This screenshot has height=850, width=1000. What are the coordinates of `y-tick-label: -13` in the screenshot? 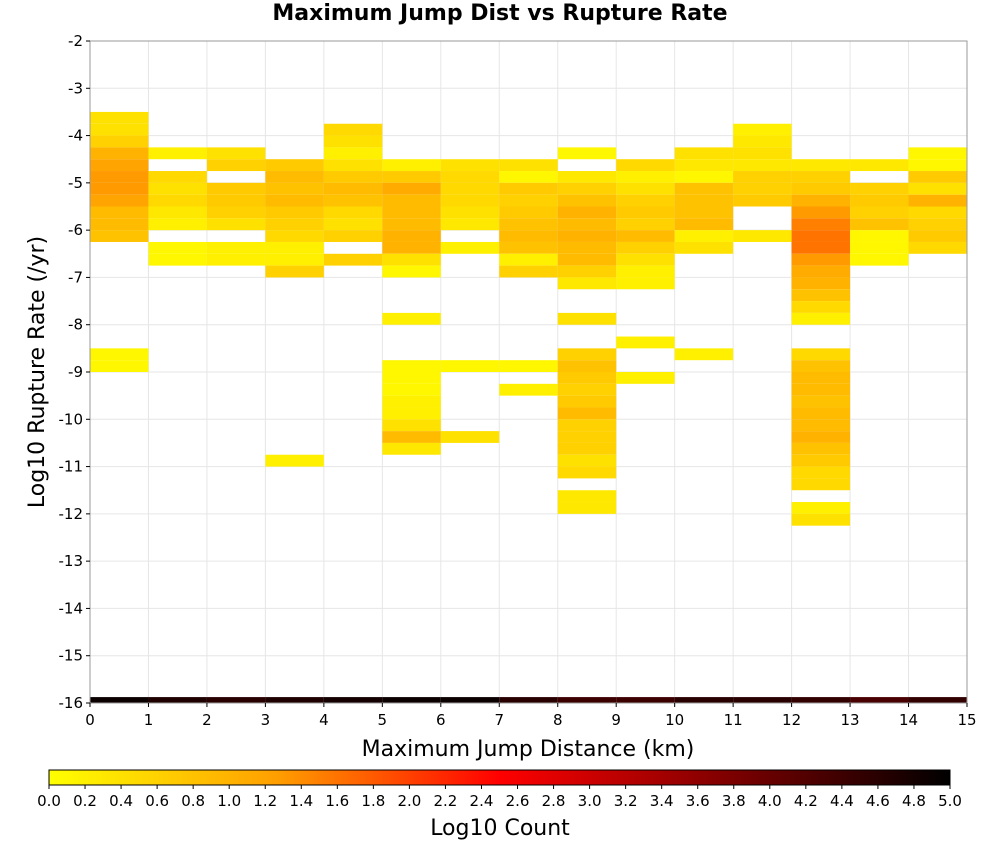 It's located at (71, 561).